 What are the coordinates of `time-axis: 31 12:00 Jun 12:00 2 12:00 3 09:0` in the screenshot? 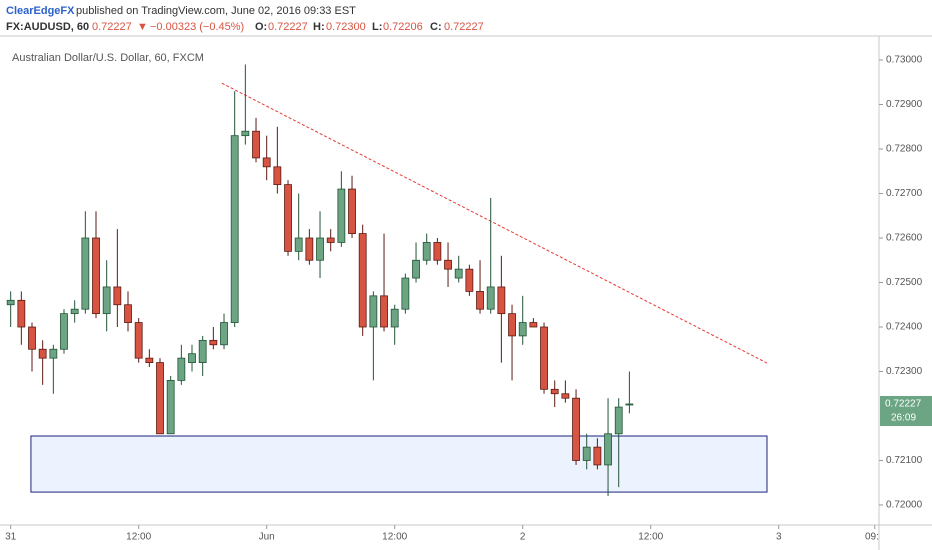 It's located at (445, 534).